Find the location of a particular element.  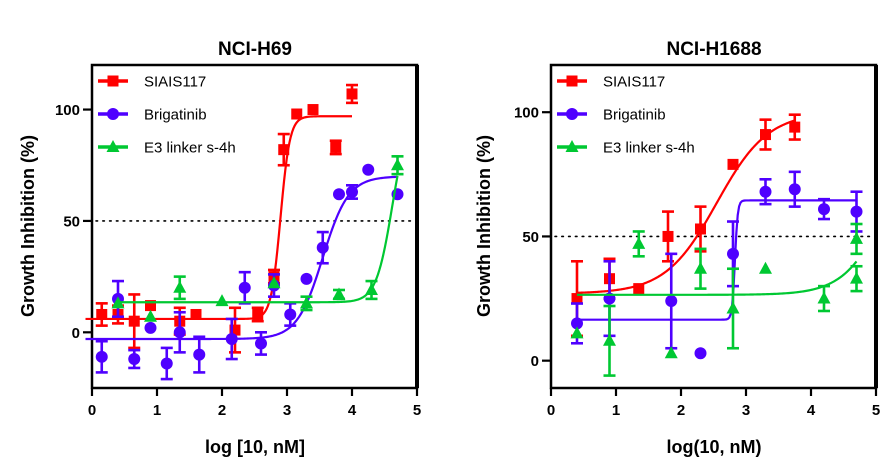

x-axis-label: log(10, nM) is located at coordinates (714, 447).